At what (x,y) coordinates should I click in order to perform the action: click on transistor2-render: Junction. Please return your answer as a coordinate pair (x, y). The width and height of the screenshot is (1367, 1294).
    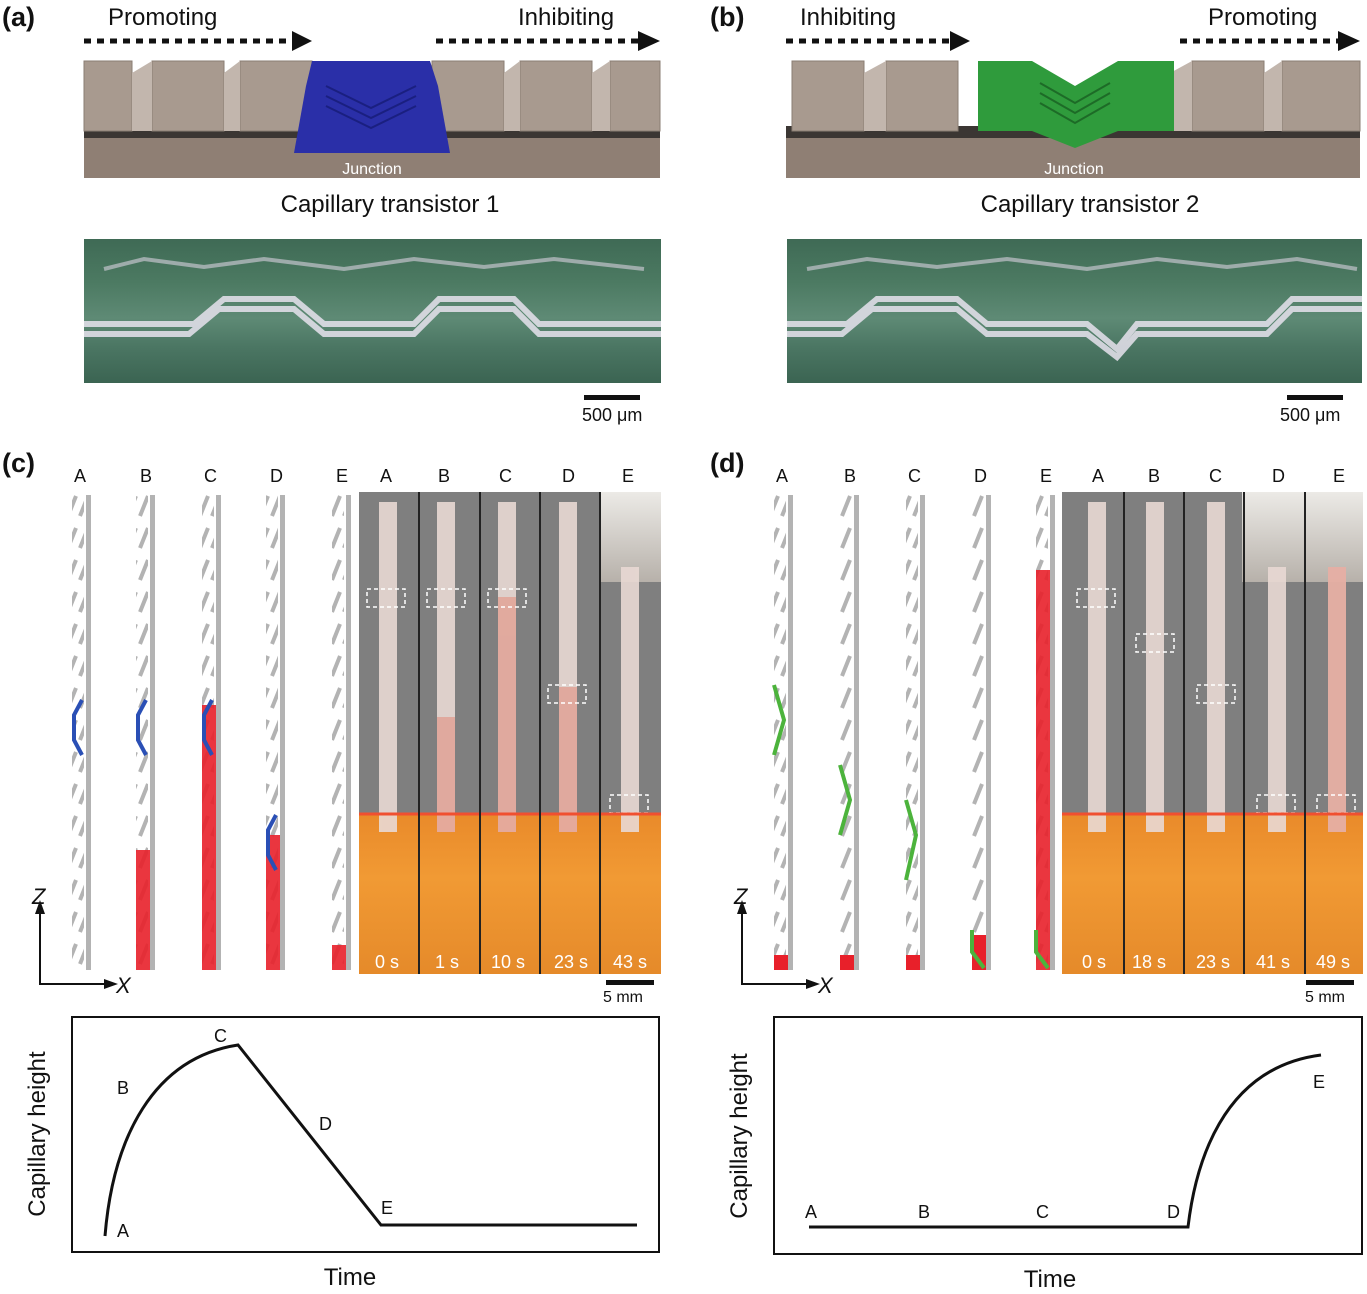
    Looking at the image, I should click on (1073, 104).